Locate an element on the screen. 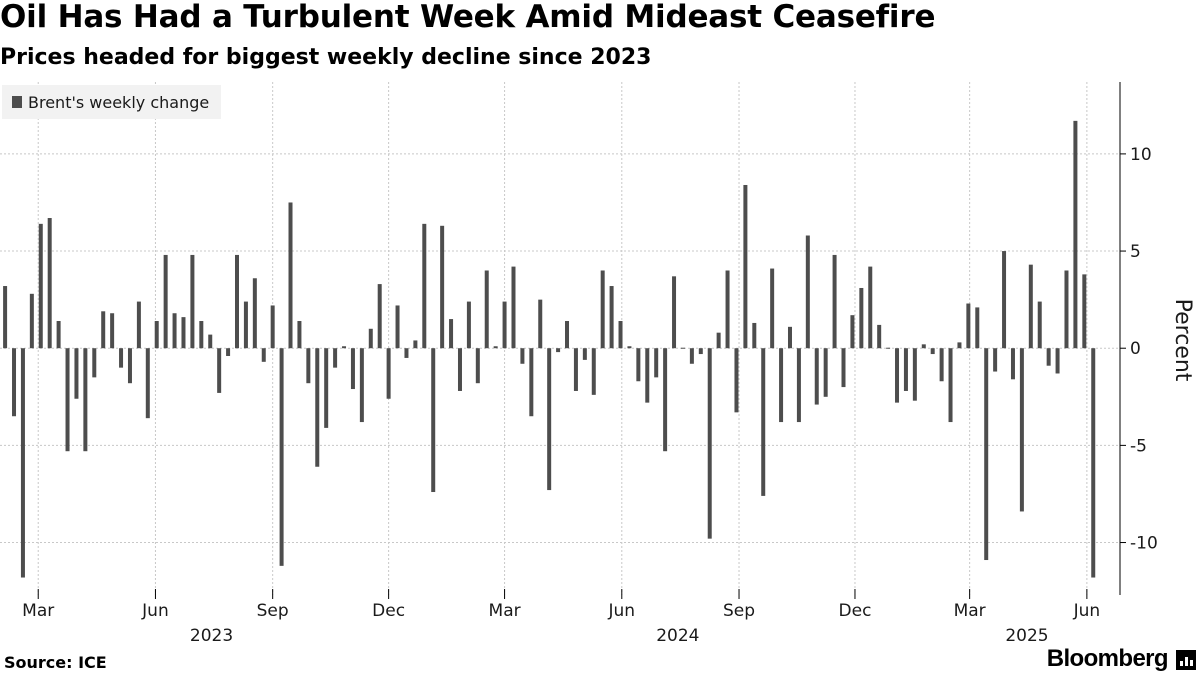 The height and width of the screenshot is (675, 1200). x-year-label: 2023 is located at coordinates (211, 636).